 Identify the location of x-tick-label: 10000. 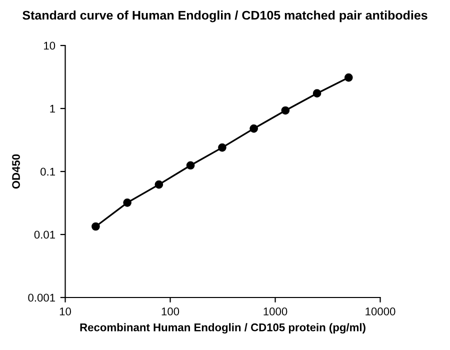
(381, 312).